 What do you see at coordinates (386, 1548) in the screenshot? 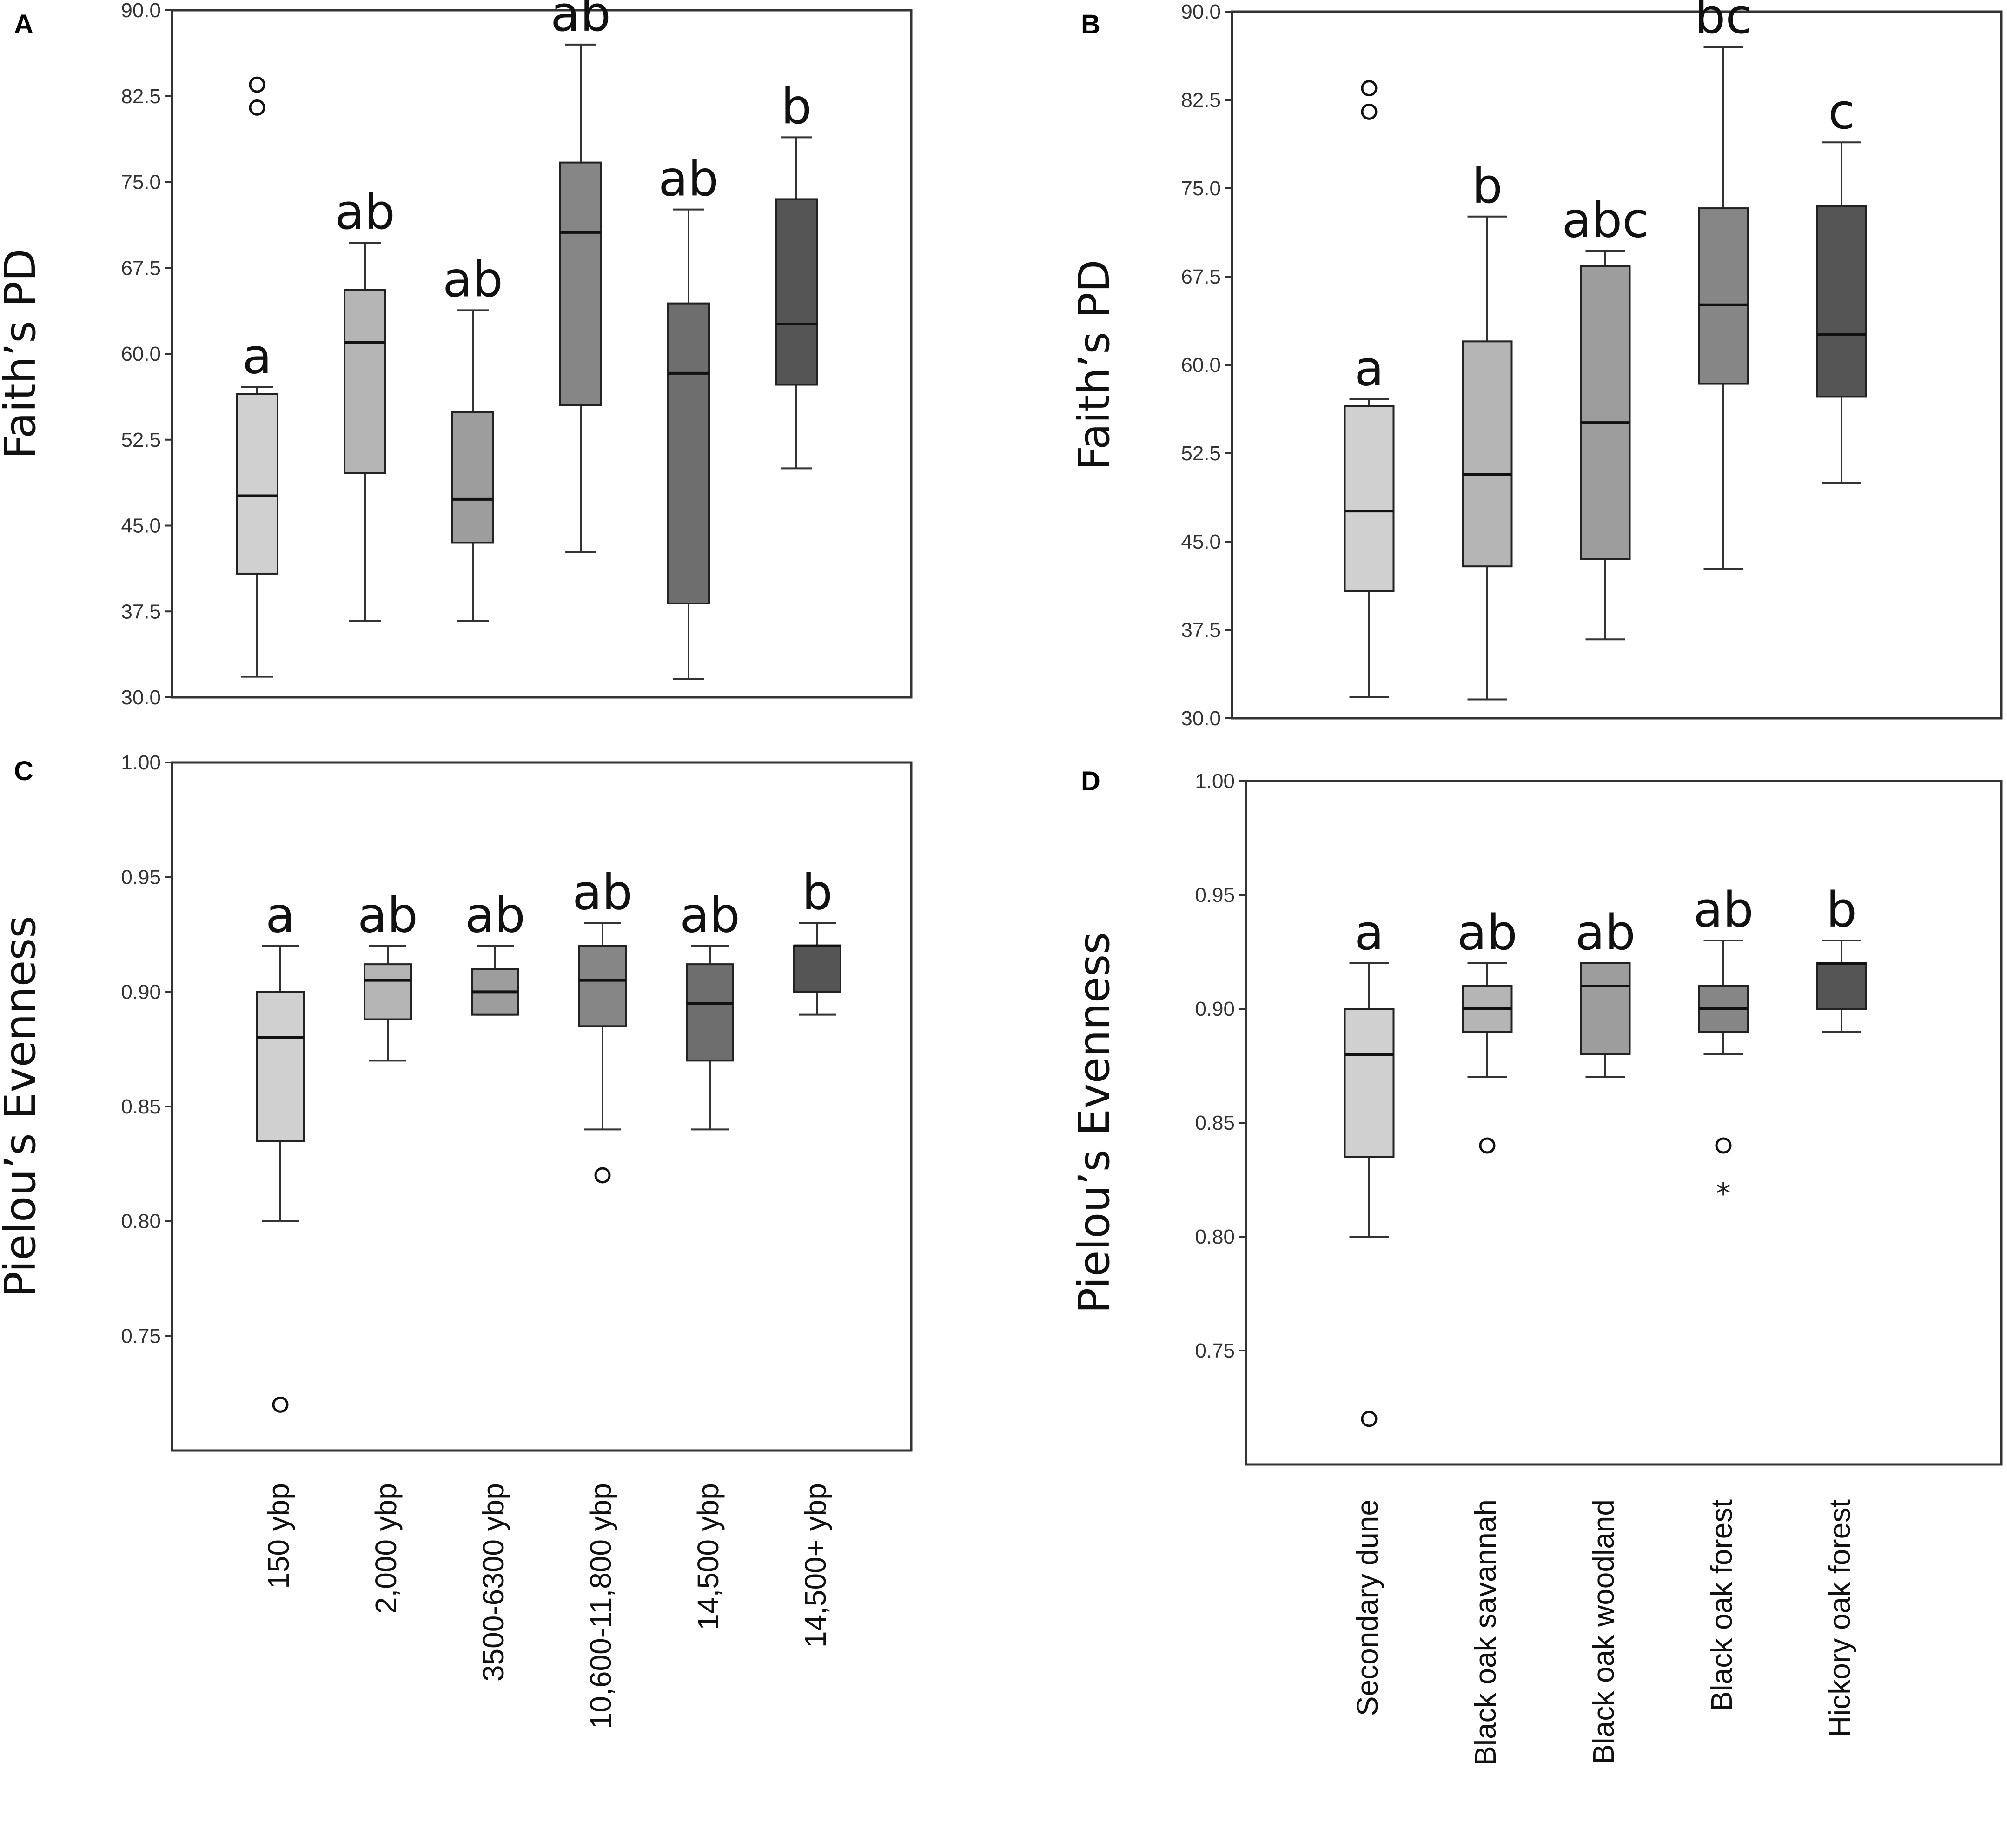
I see `x-category-label: 2,000 ybp` at bounding box center [386, 1548].